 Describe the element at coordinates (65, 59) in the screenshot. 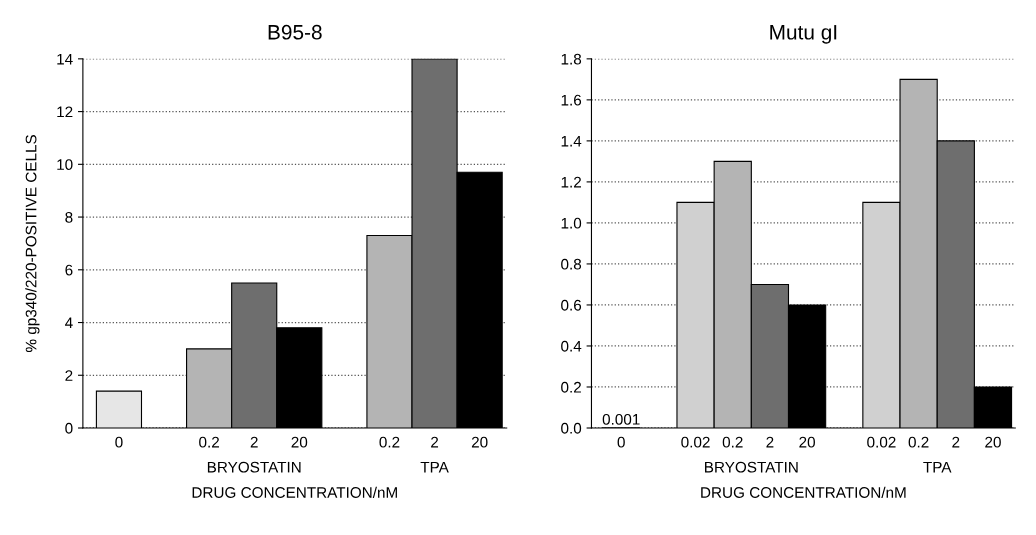

I see `y-tick-label: 14` at that location.